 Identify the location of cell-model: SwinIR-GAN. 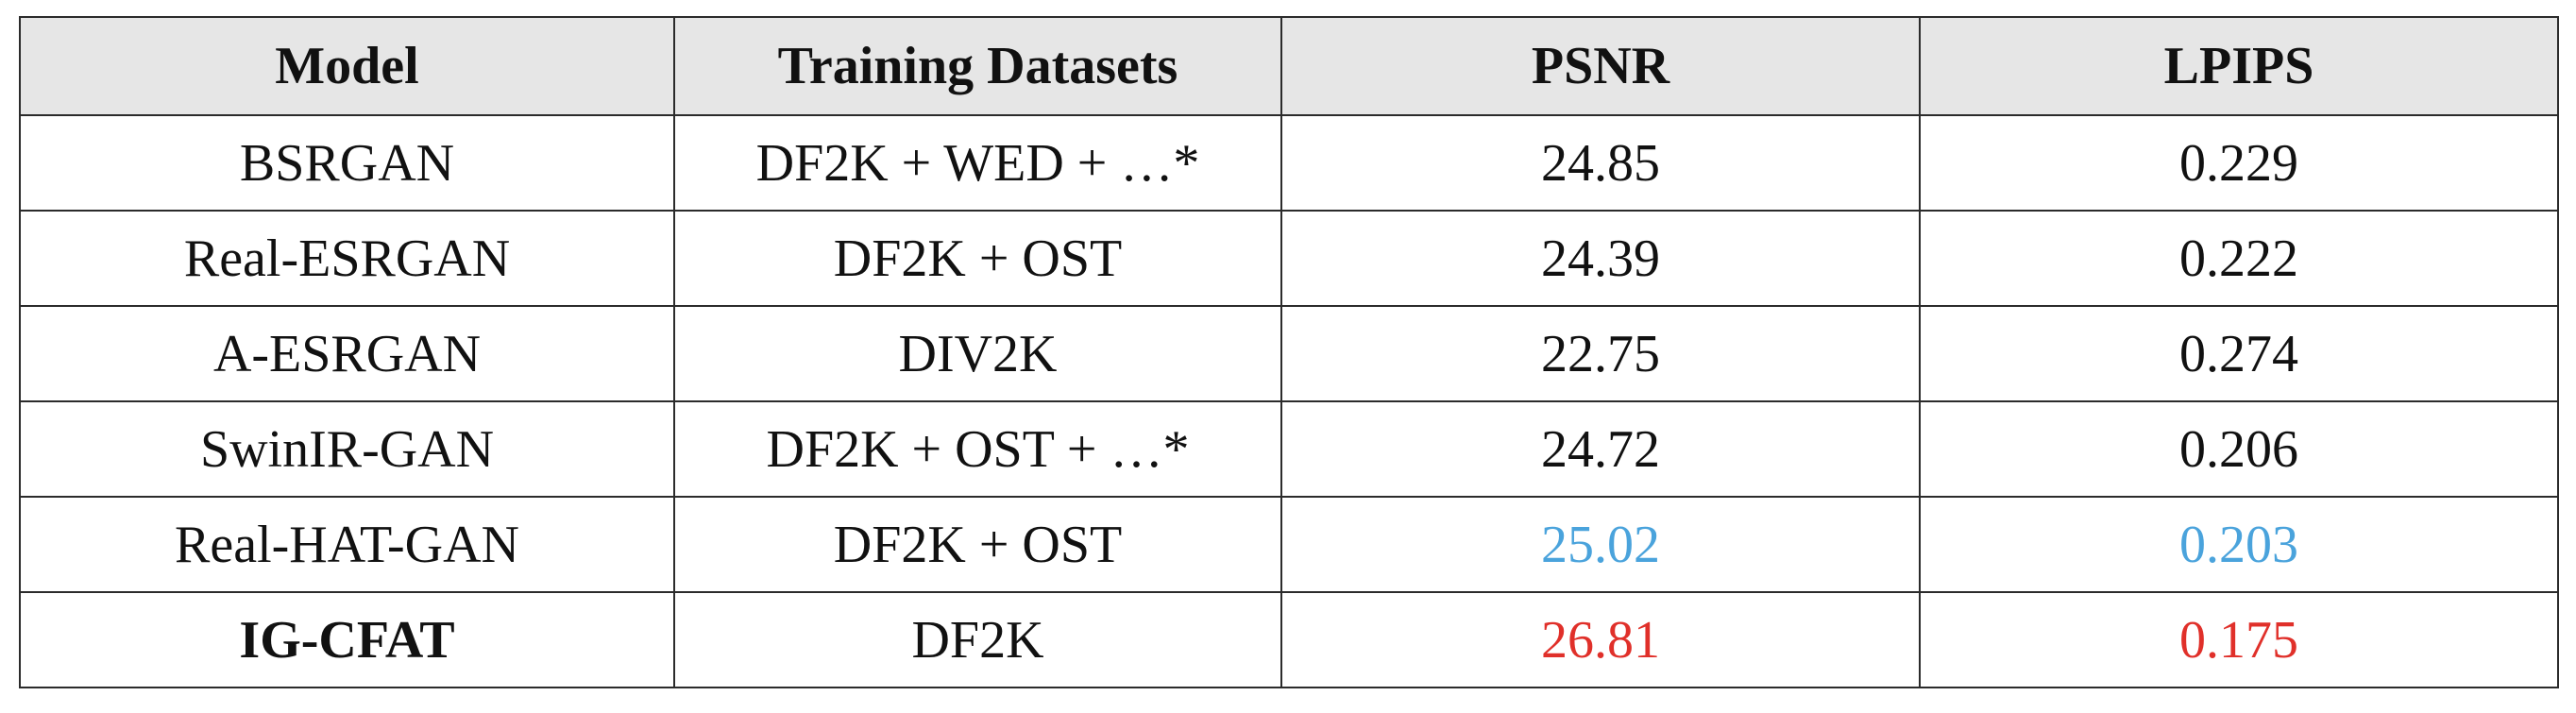
(347, 449).